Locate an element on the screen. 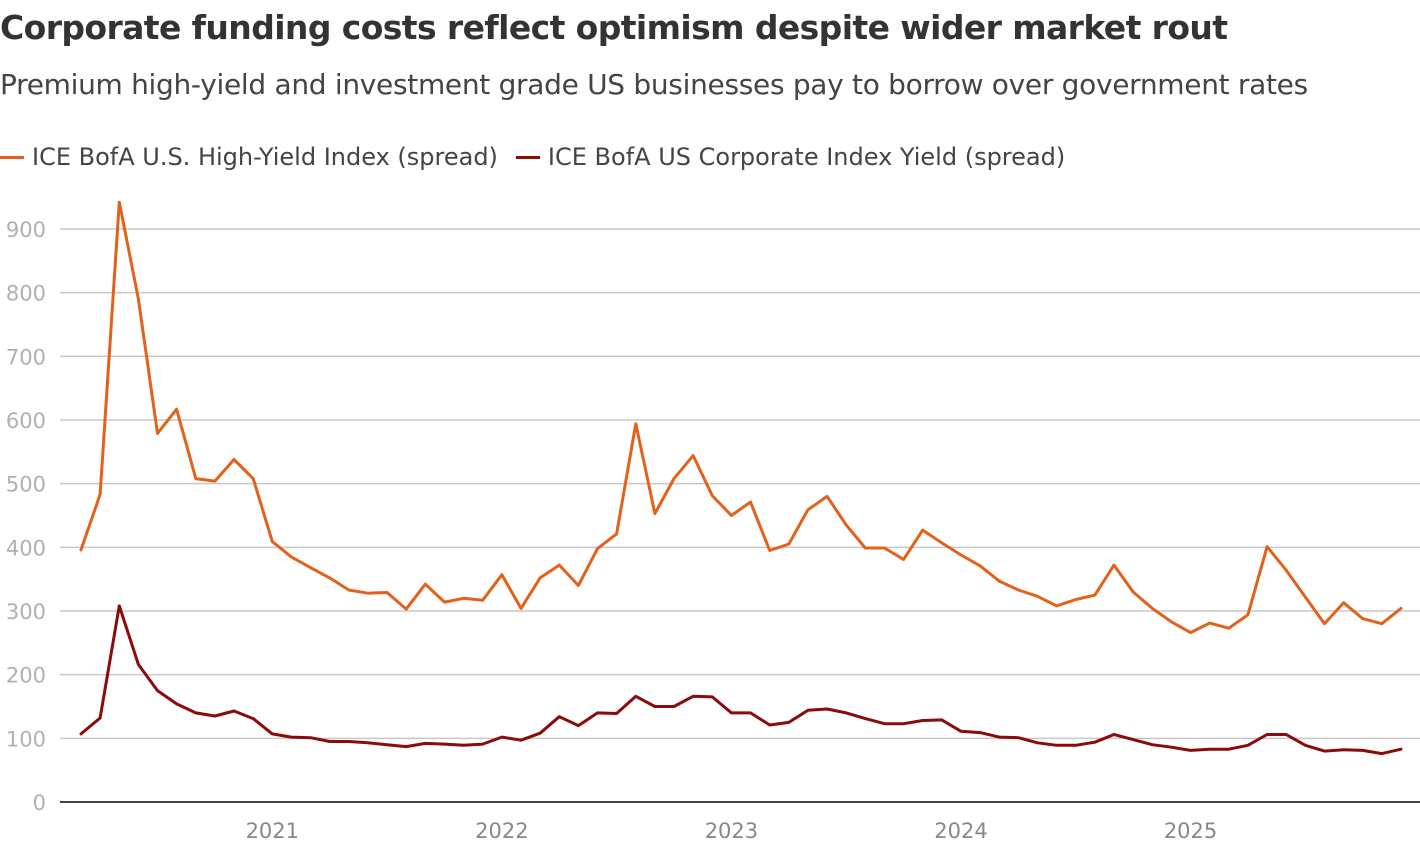 This screenshot has height=859, width=1420. y-tick-label: 500 is located at coordinates (26, 485).